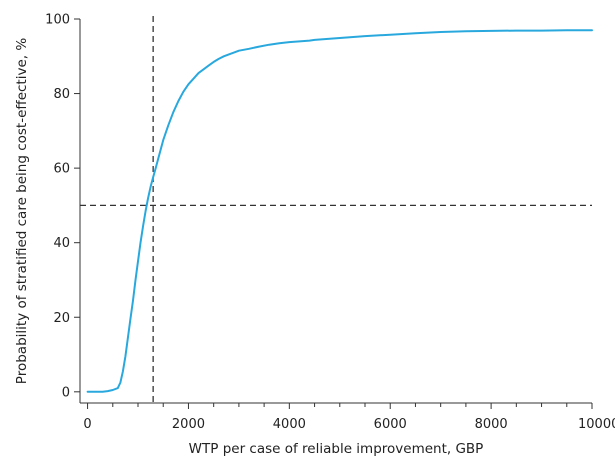 Image resolution: width=615 pixels, height=459 pixels. I want to click on x-tick-label: 10000, so click(596, 424).